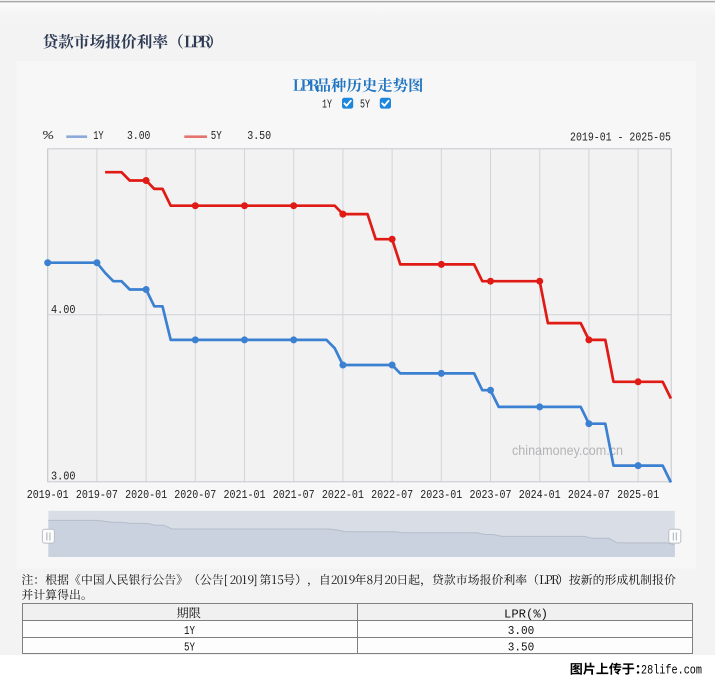 The width and height of the screenshot is (715, 686). I want to click on svg-text: 2022-01, so click(343, 495).